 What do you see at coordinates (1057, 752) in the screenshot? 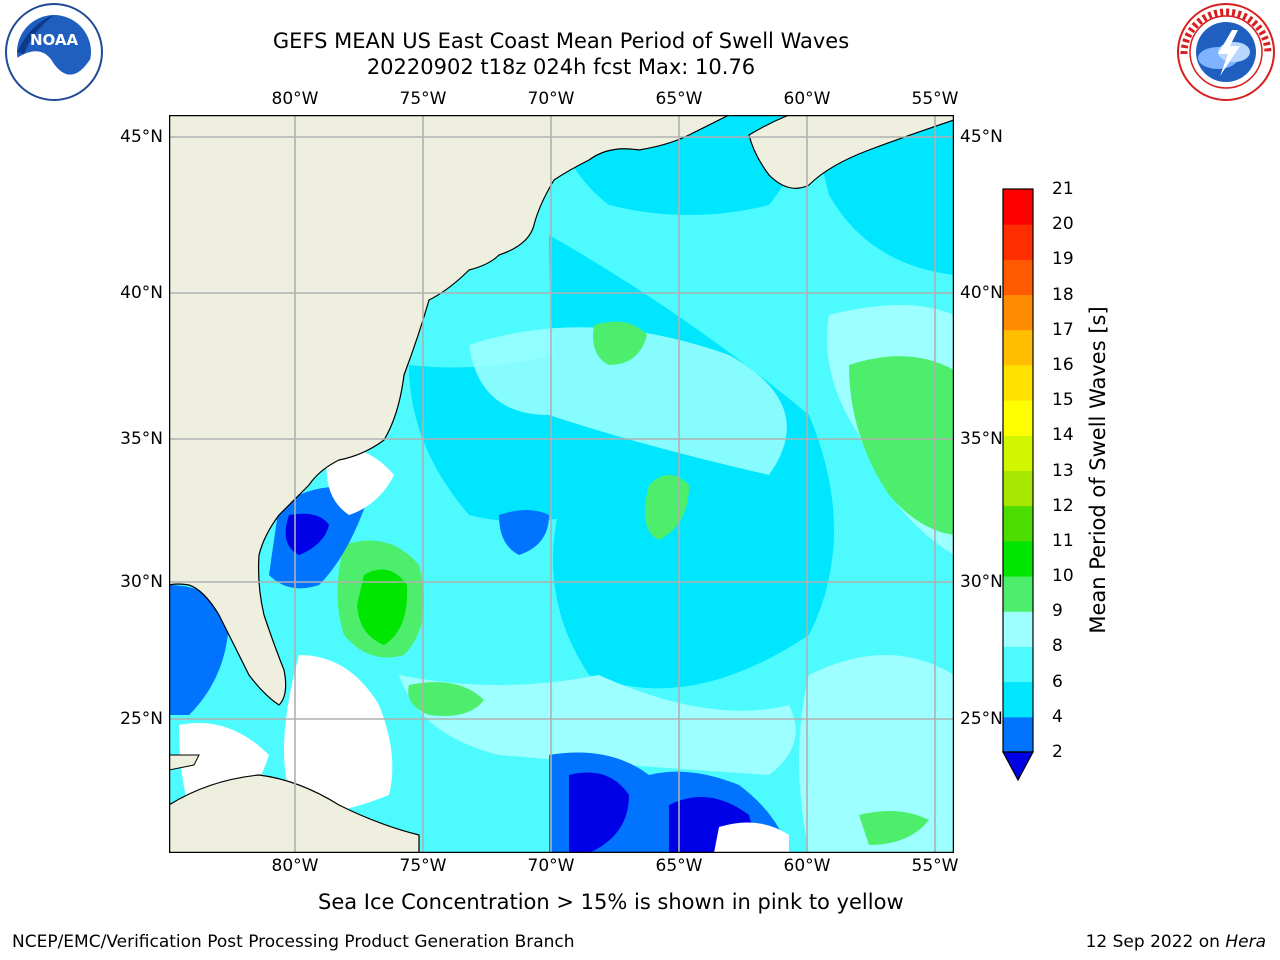
I see `colorbar-tick-2: 2` at bounding box center [1057, 752].